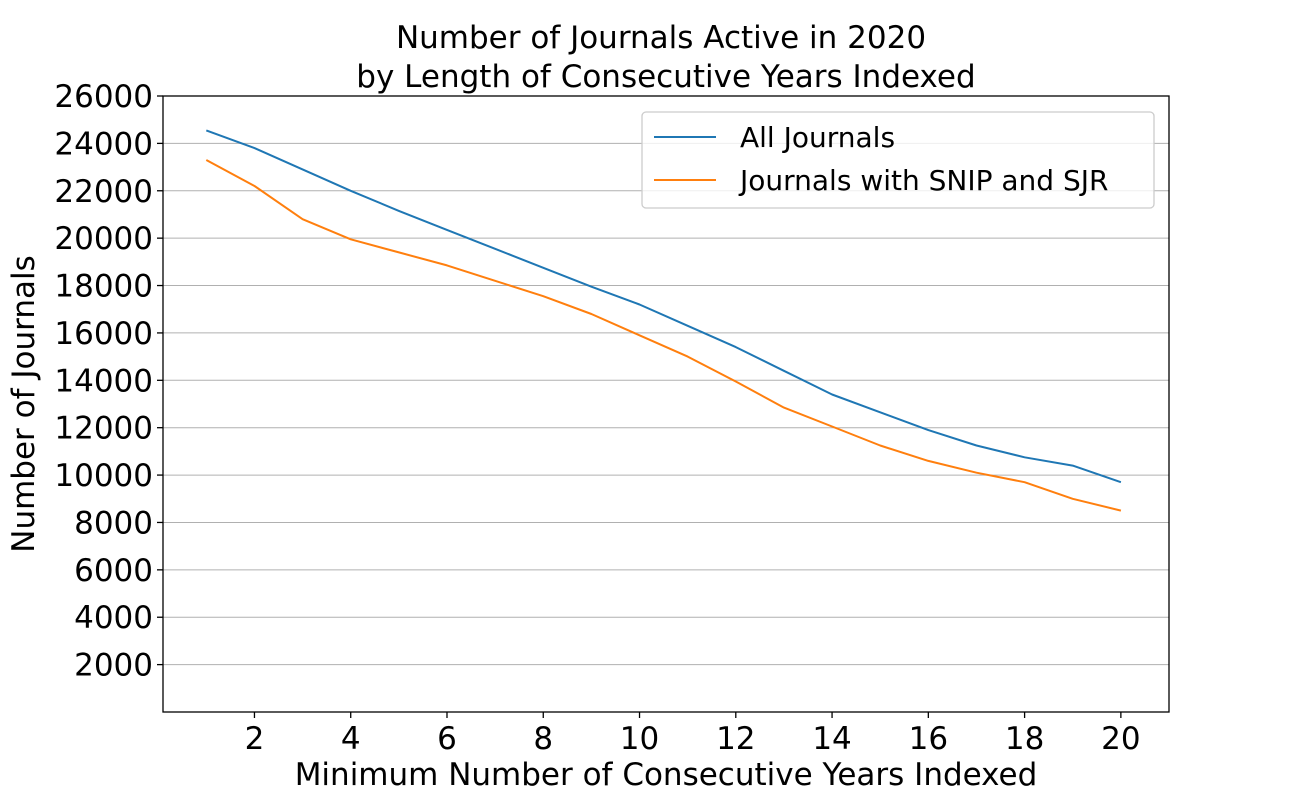 The image size is (1300, 804). I want to click on legend-label-snip-sjr: Journals with SNIP and SJR, so click(923, 180).